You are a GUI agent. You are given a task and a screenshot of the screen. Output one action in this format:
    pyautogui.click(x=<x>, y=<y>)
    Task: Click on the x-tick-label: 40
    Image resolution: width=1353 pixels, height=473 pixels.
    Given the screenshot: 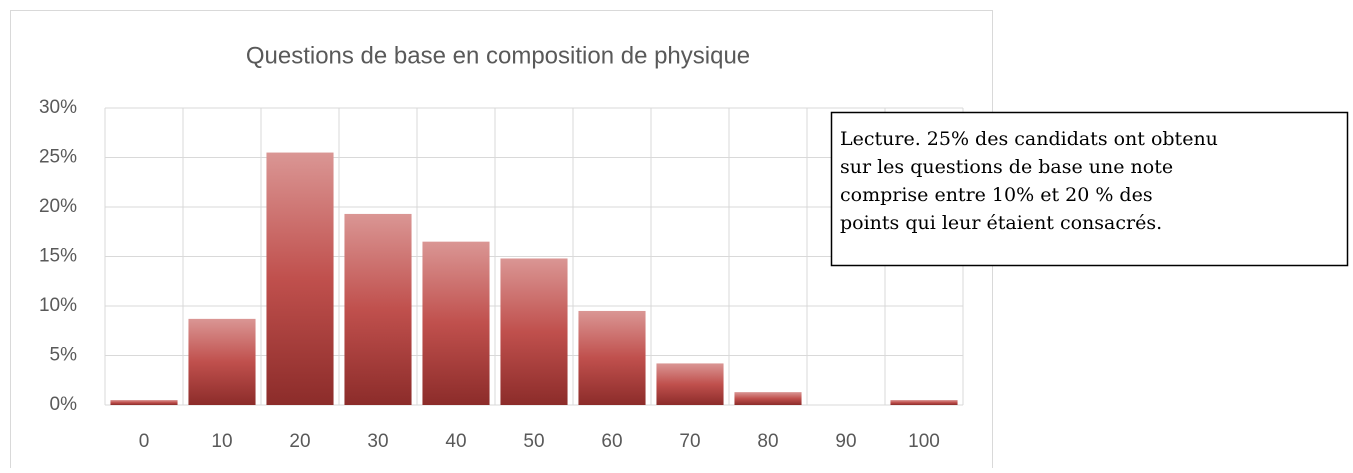 What is the action you would take?
    pyautogui.click(x=455, y=441)
    